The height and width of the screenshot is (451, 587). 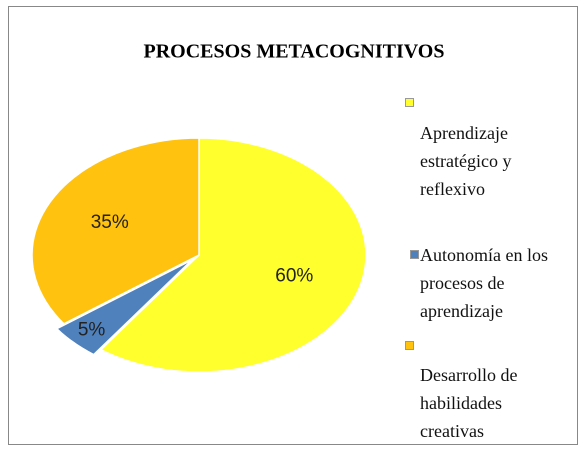 What do you see at coordinates (484, 283) in the screenshot?
I see `legend-label: Autonomía en los procesos de aprendizaje` at bounding box center [484, 283].